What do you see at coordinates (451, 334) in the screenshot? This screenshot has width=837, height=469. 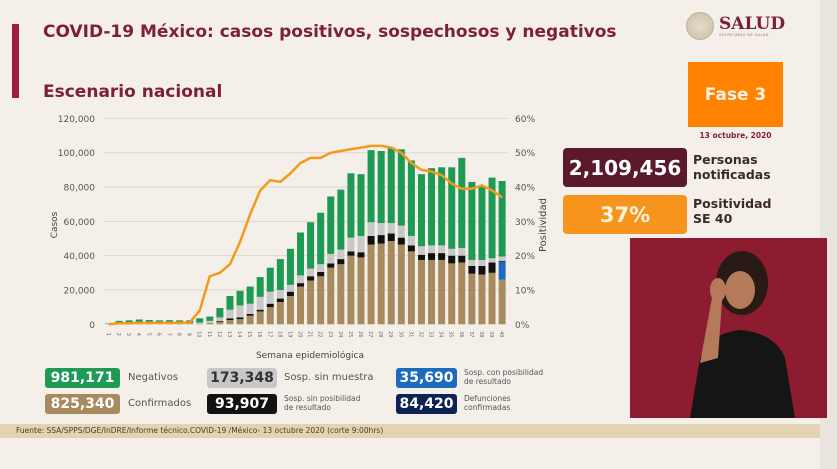 I see `x-tick-label: 35` at bounding box center [451, 334].